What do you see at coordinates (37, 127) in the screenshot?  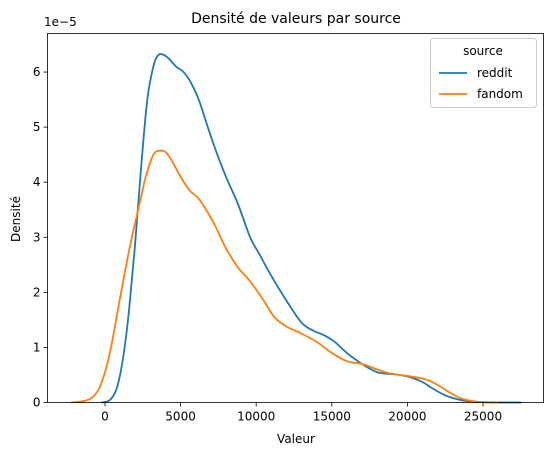 I see `y-tick-label: 5` at bounding box center [37, 127].